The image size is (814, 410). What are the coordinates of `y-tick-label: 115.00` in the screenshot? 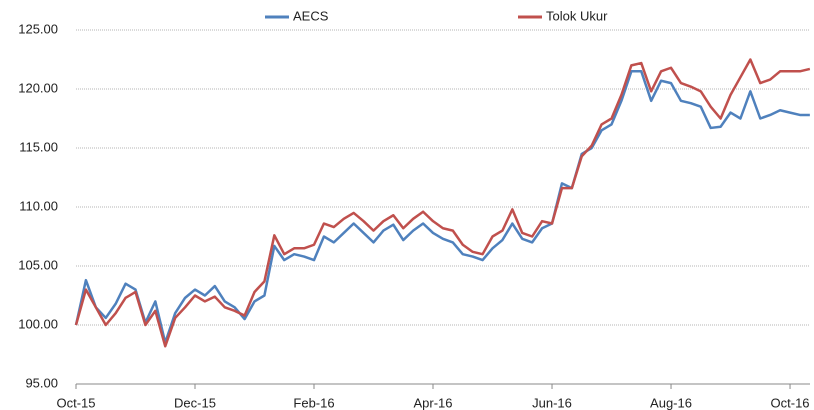 It's located at (38, 146).